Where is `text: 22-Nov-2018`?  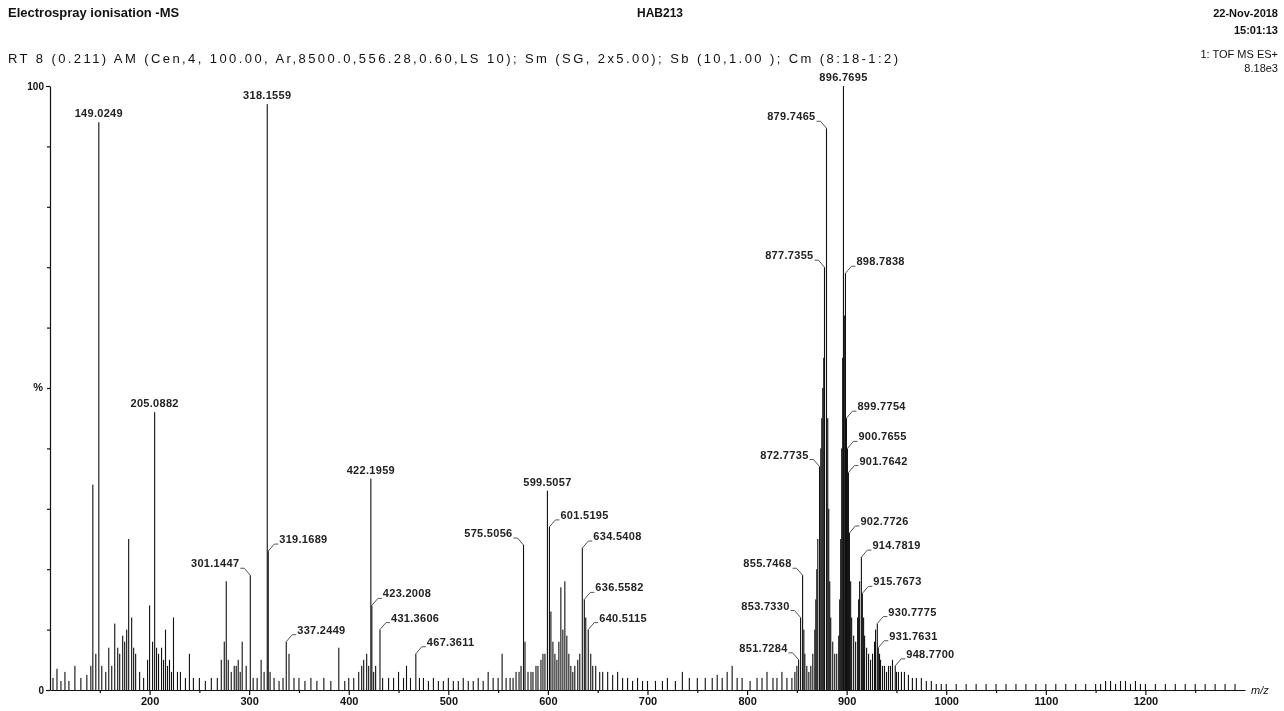 text: 22-Nov-2018 is located at coordinates (1245, 13).